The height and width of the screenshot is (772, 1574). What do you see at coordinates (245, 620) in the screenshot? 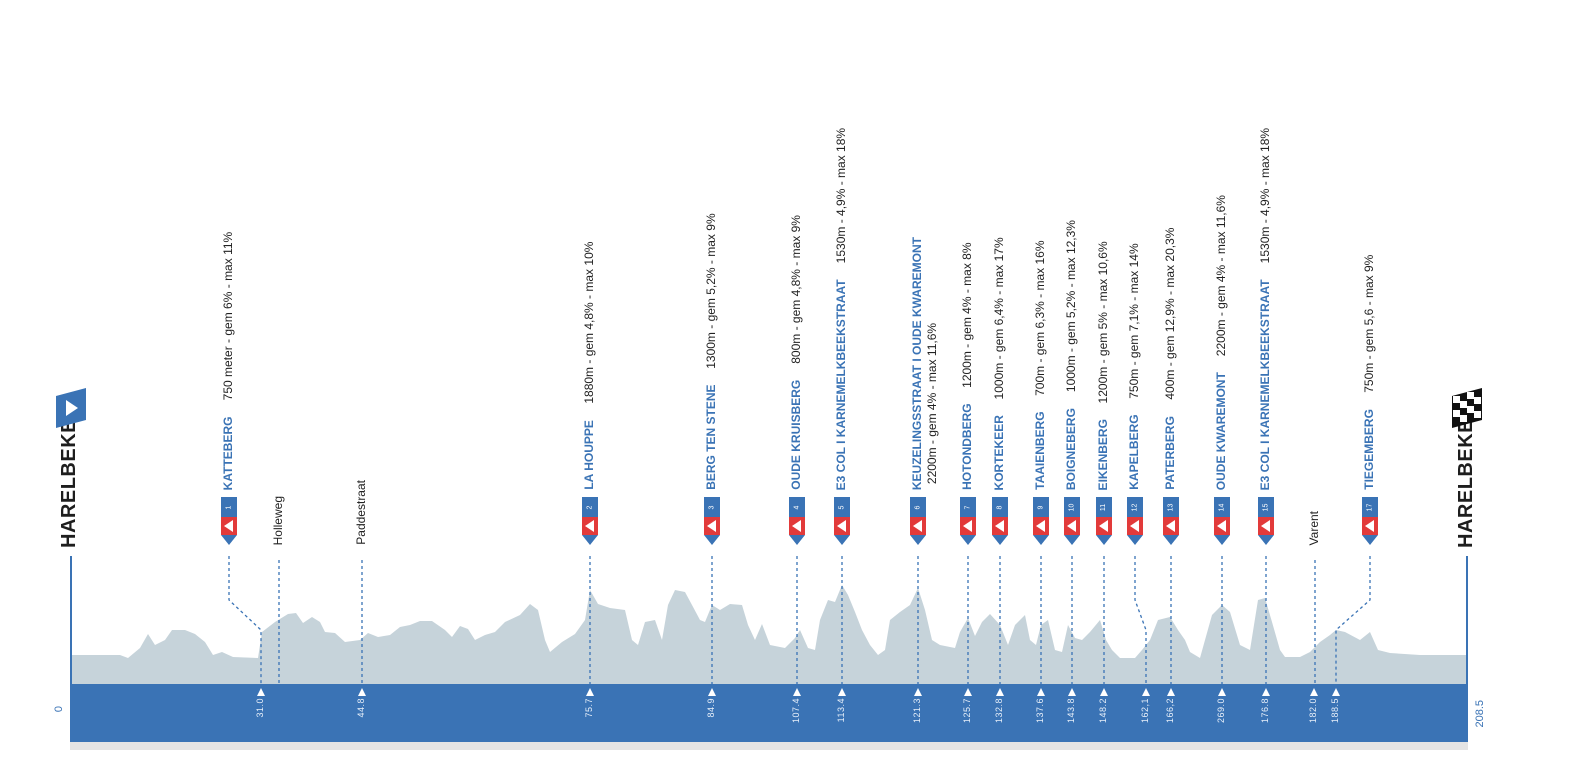
I see `climb-dashed-line` at bounding box center [245, 620].